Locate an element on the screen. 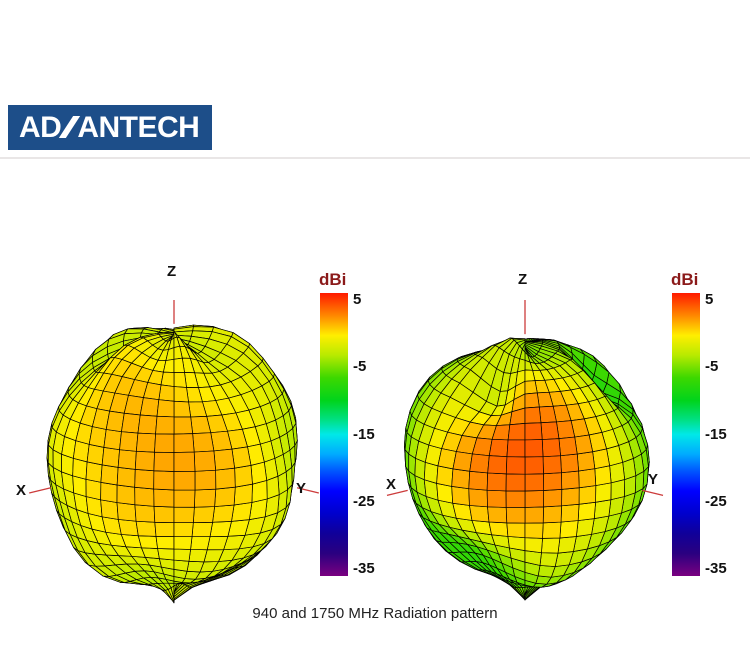 The image size is (750, 650). y-axis-label-940: Y is located at coordinates (301, 488).